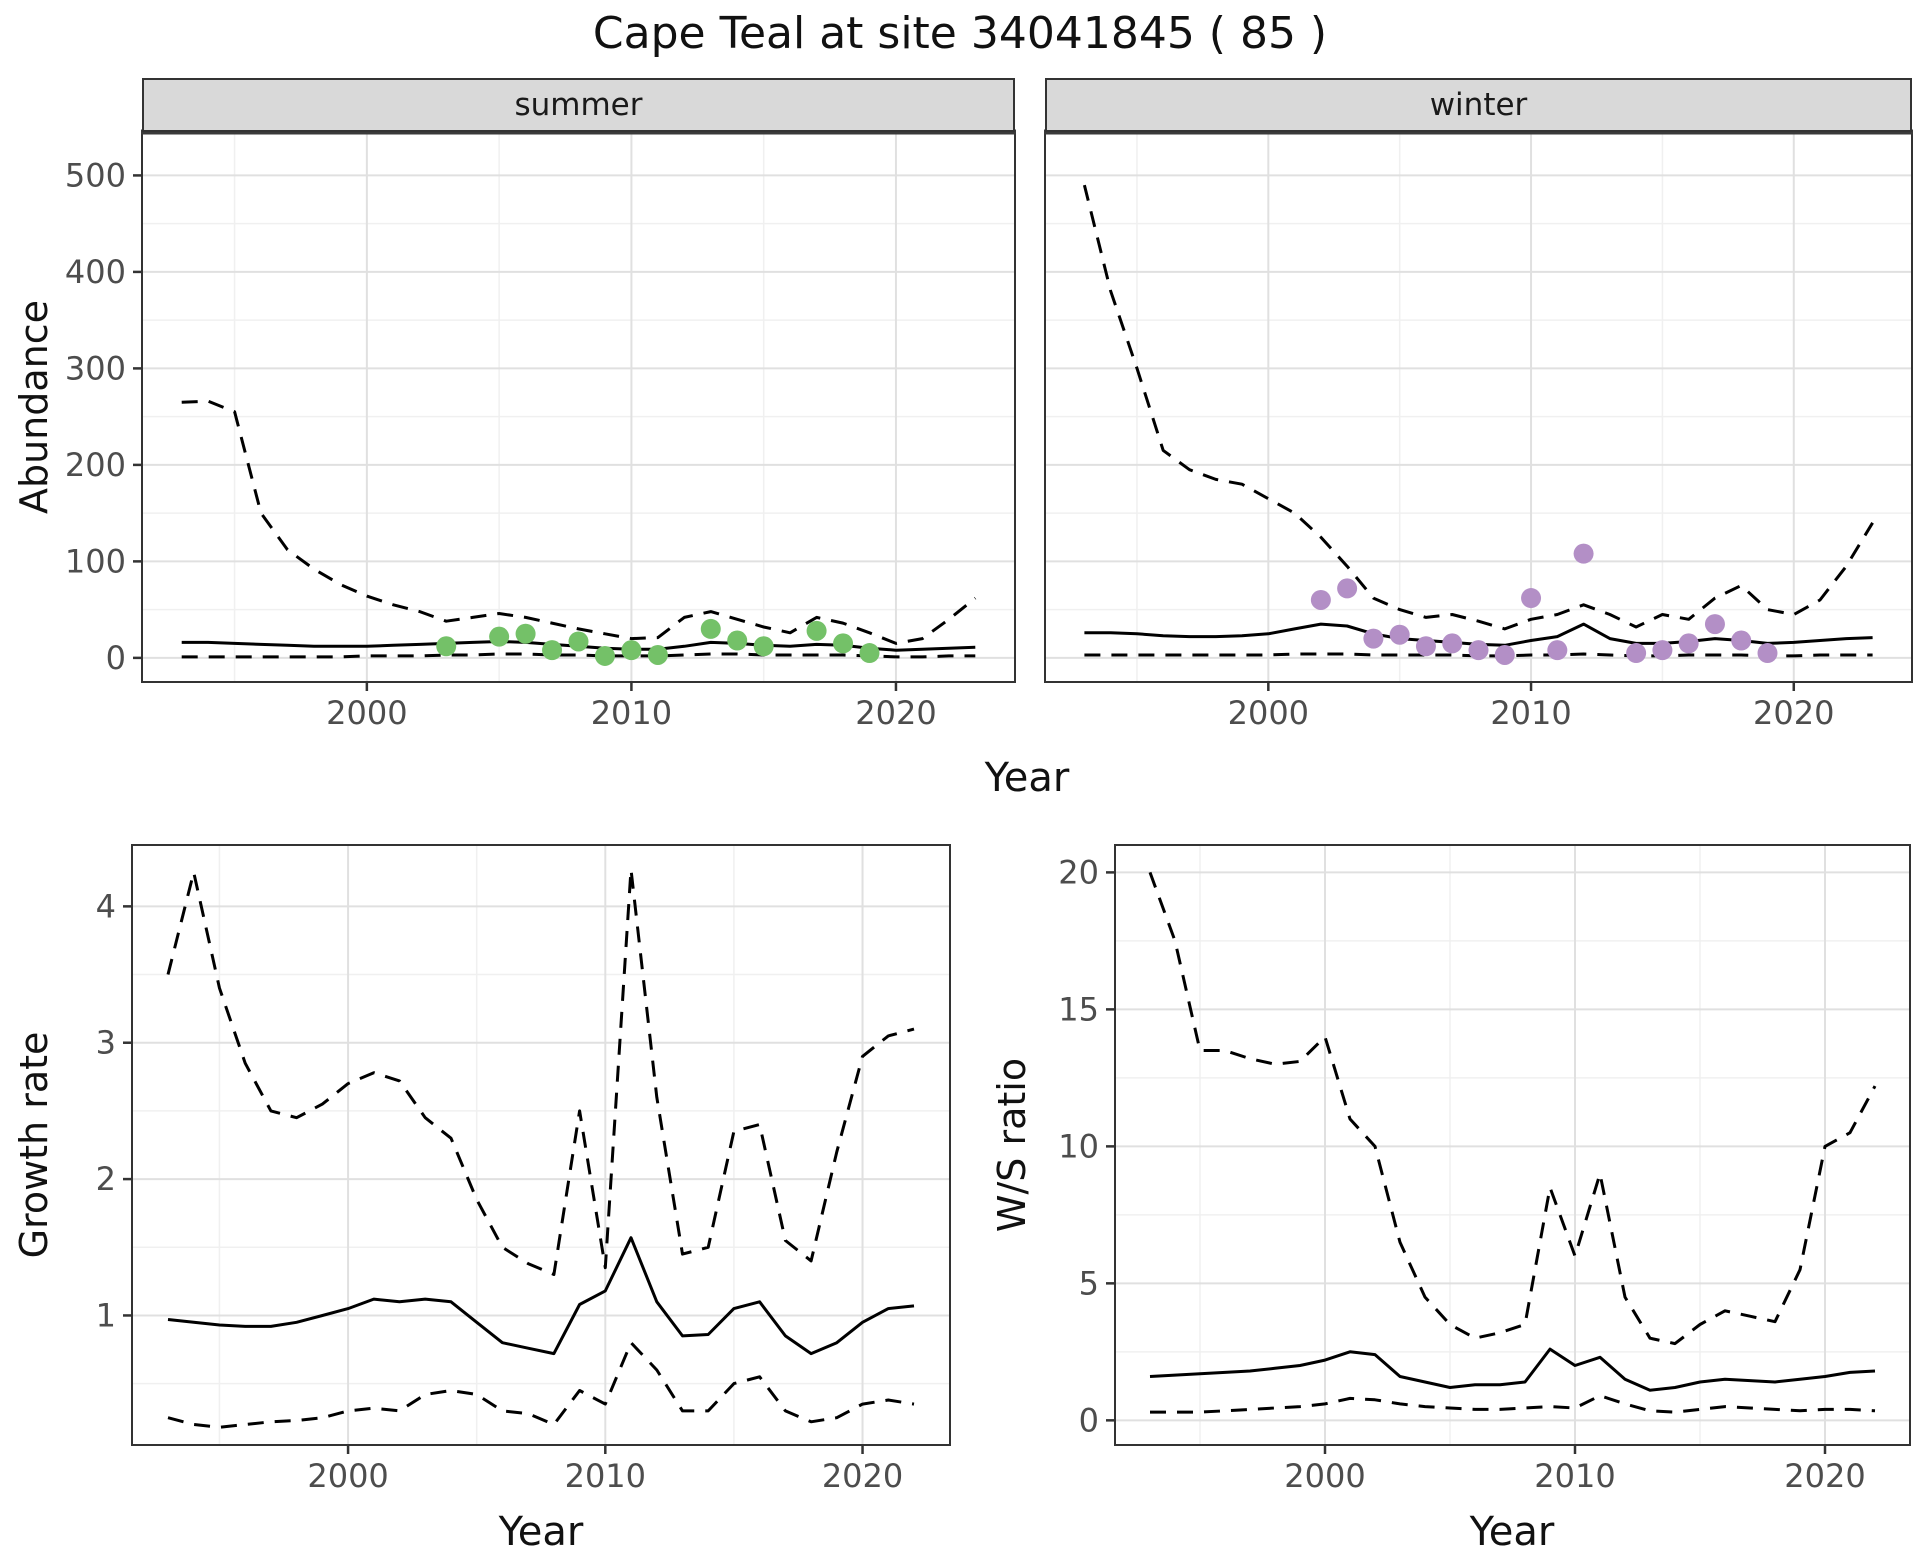 The width and height of the screenshot is (1920, 1560). Describe the element at coordinates (106, 1179) in the screenshot. I see `svg-text: 2` at that location.